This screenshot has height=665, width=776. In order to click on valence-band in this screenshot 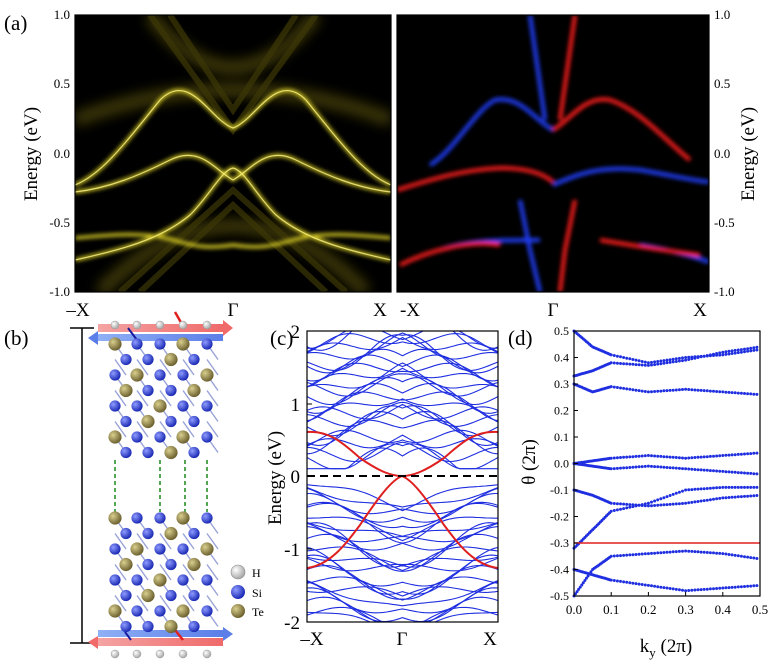, I will do `click(402, 604)`.